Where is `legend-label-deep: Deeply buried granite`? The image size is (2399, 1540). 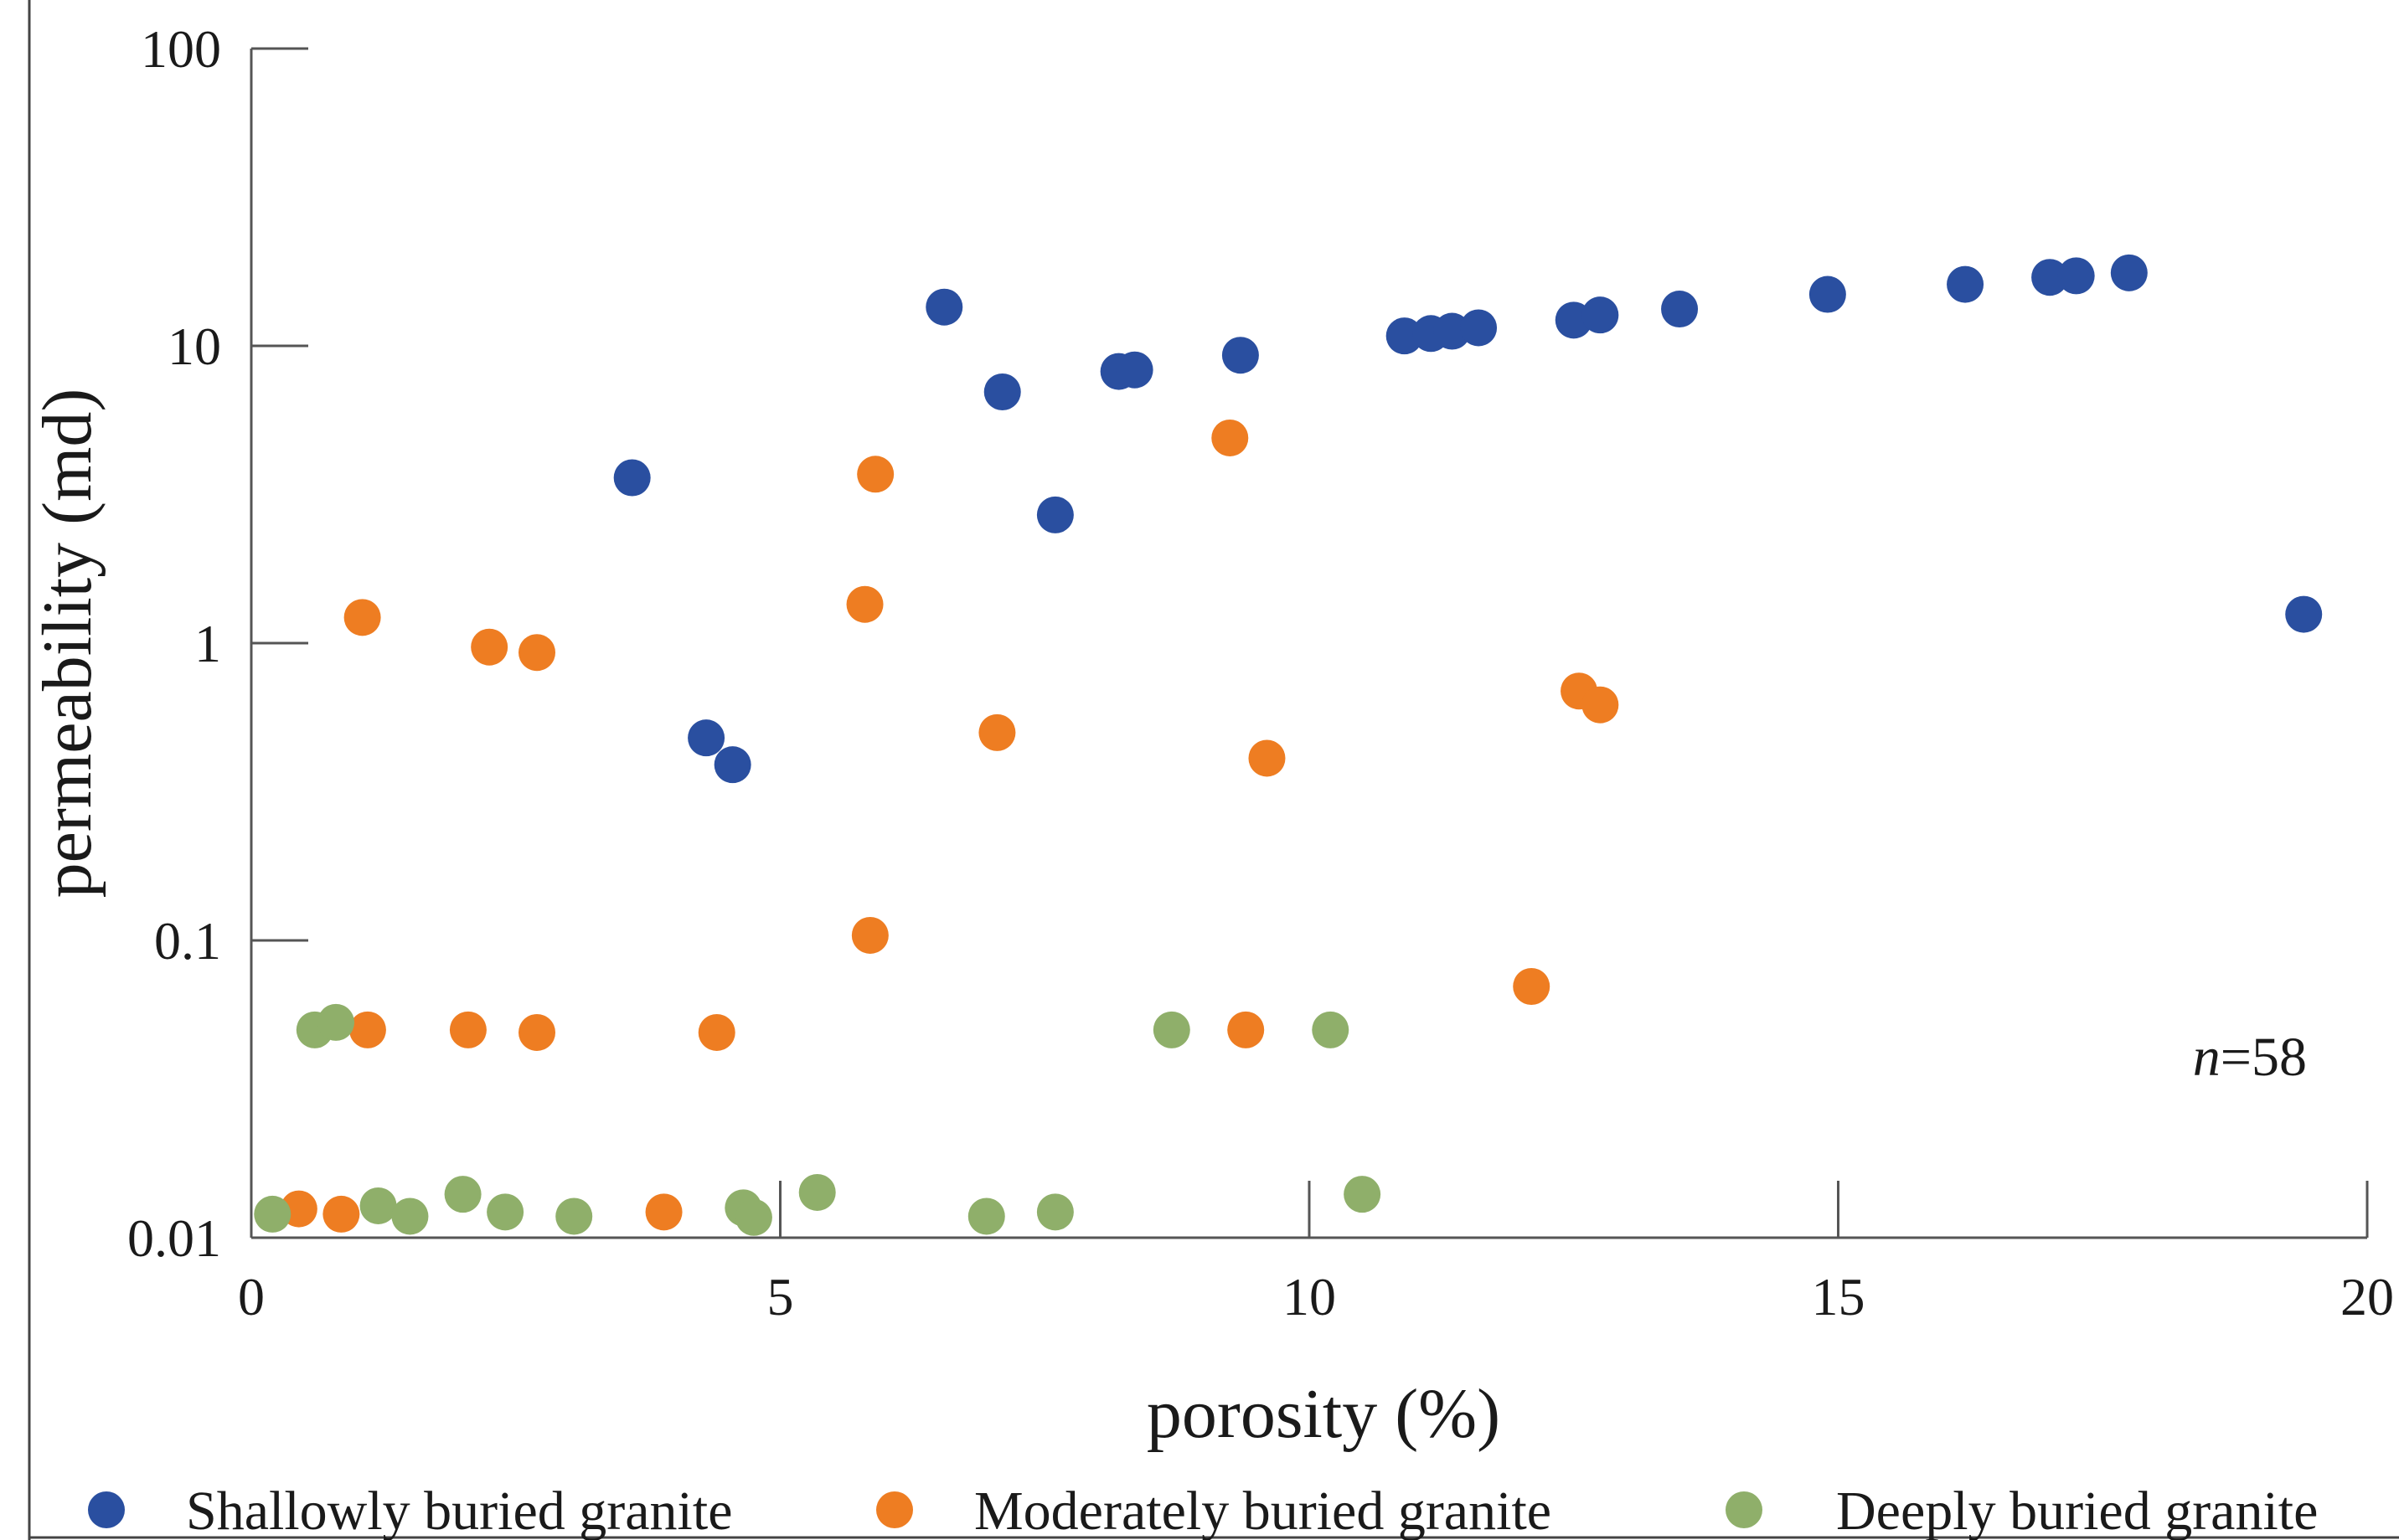 legend-label-deep: Deeply buried granite is located at coordinates (2077, 1510).